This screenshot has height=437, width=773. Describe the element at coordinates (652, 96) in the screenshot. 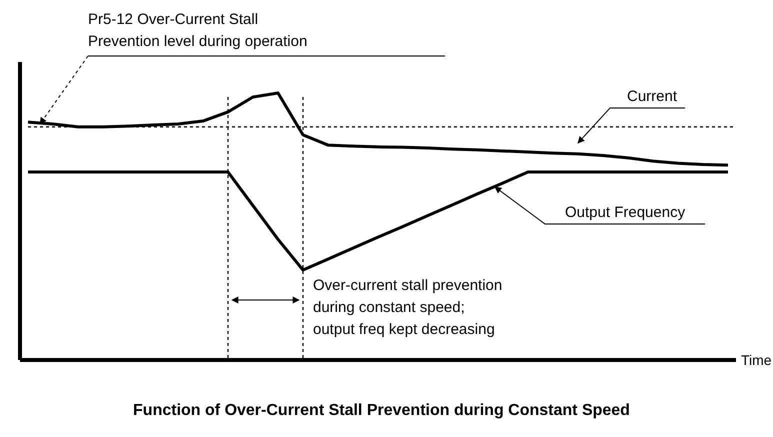

I see `annotation: Current` at that location.